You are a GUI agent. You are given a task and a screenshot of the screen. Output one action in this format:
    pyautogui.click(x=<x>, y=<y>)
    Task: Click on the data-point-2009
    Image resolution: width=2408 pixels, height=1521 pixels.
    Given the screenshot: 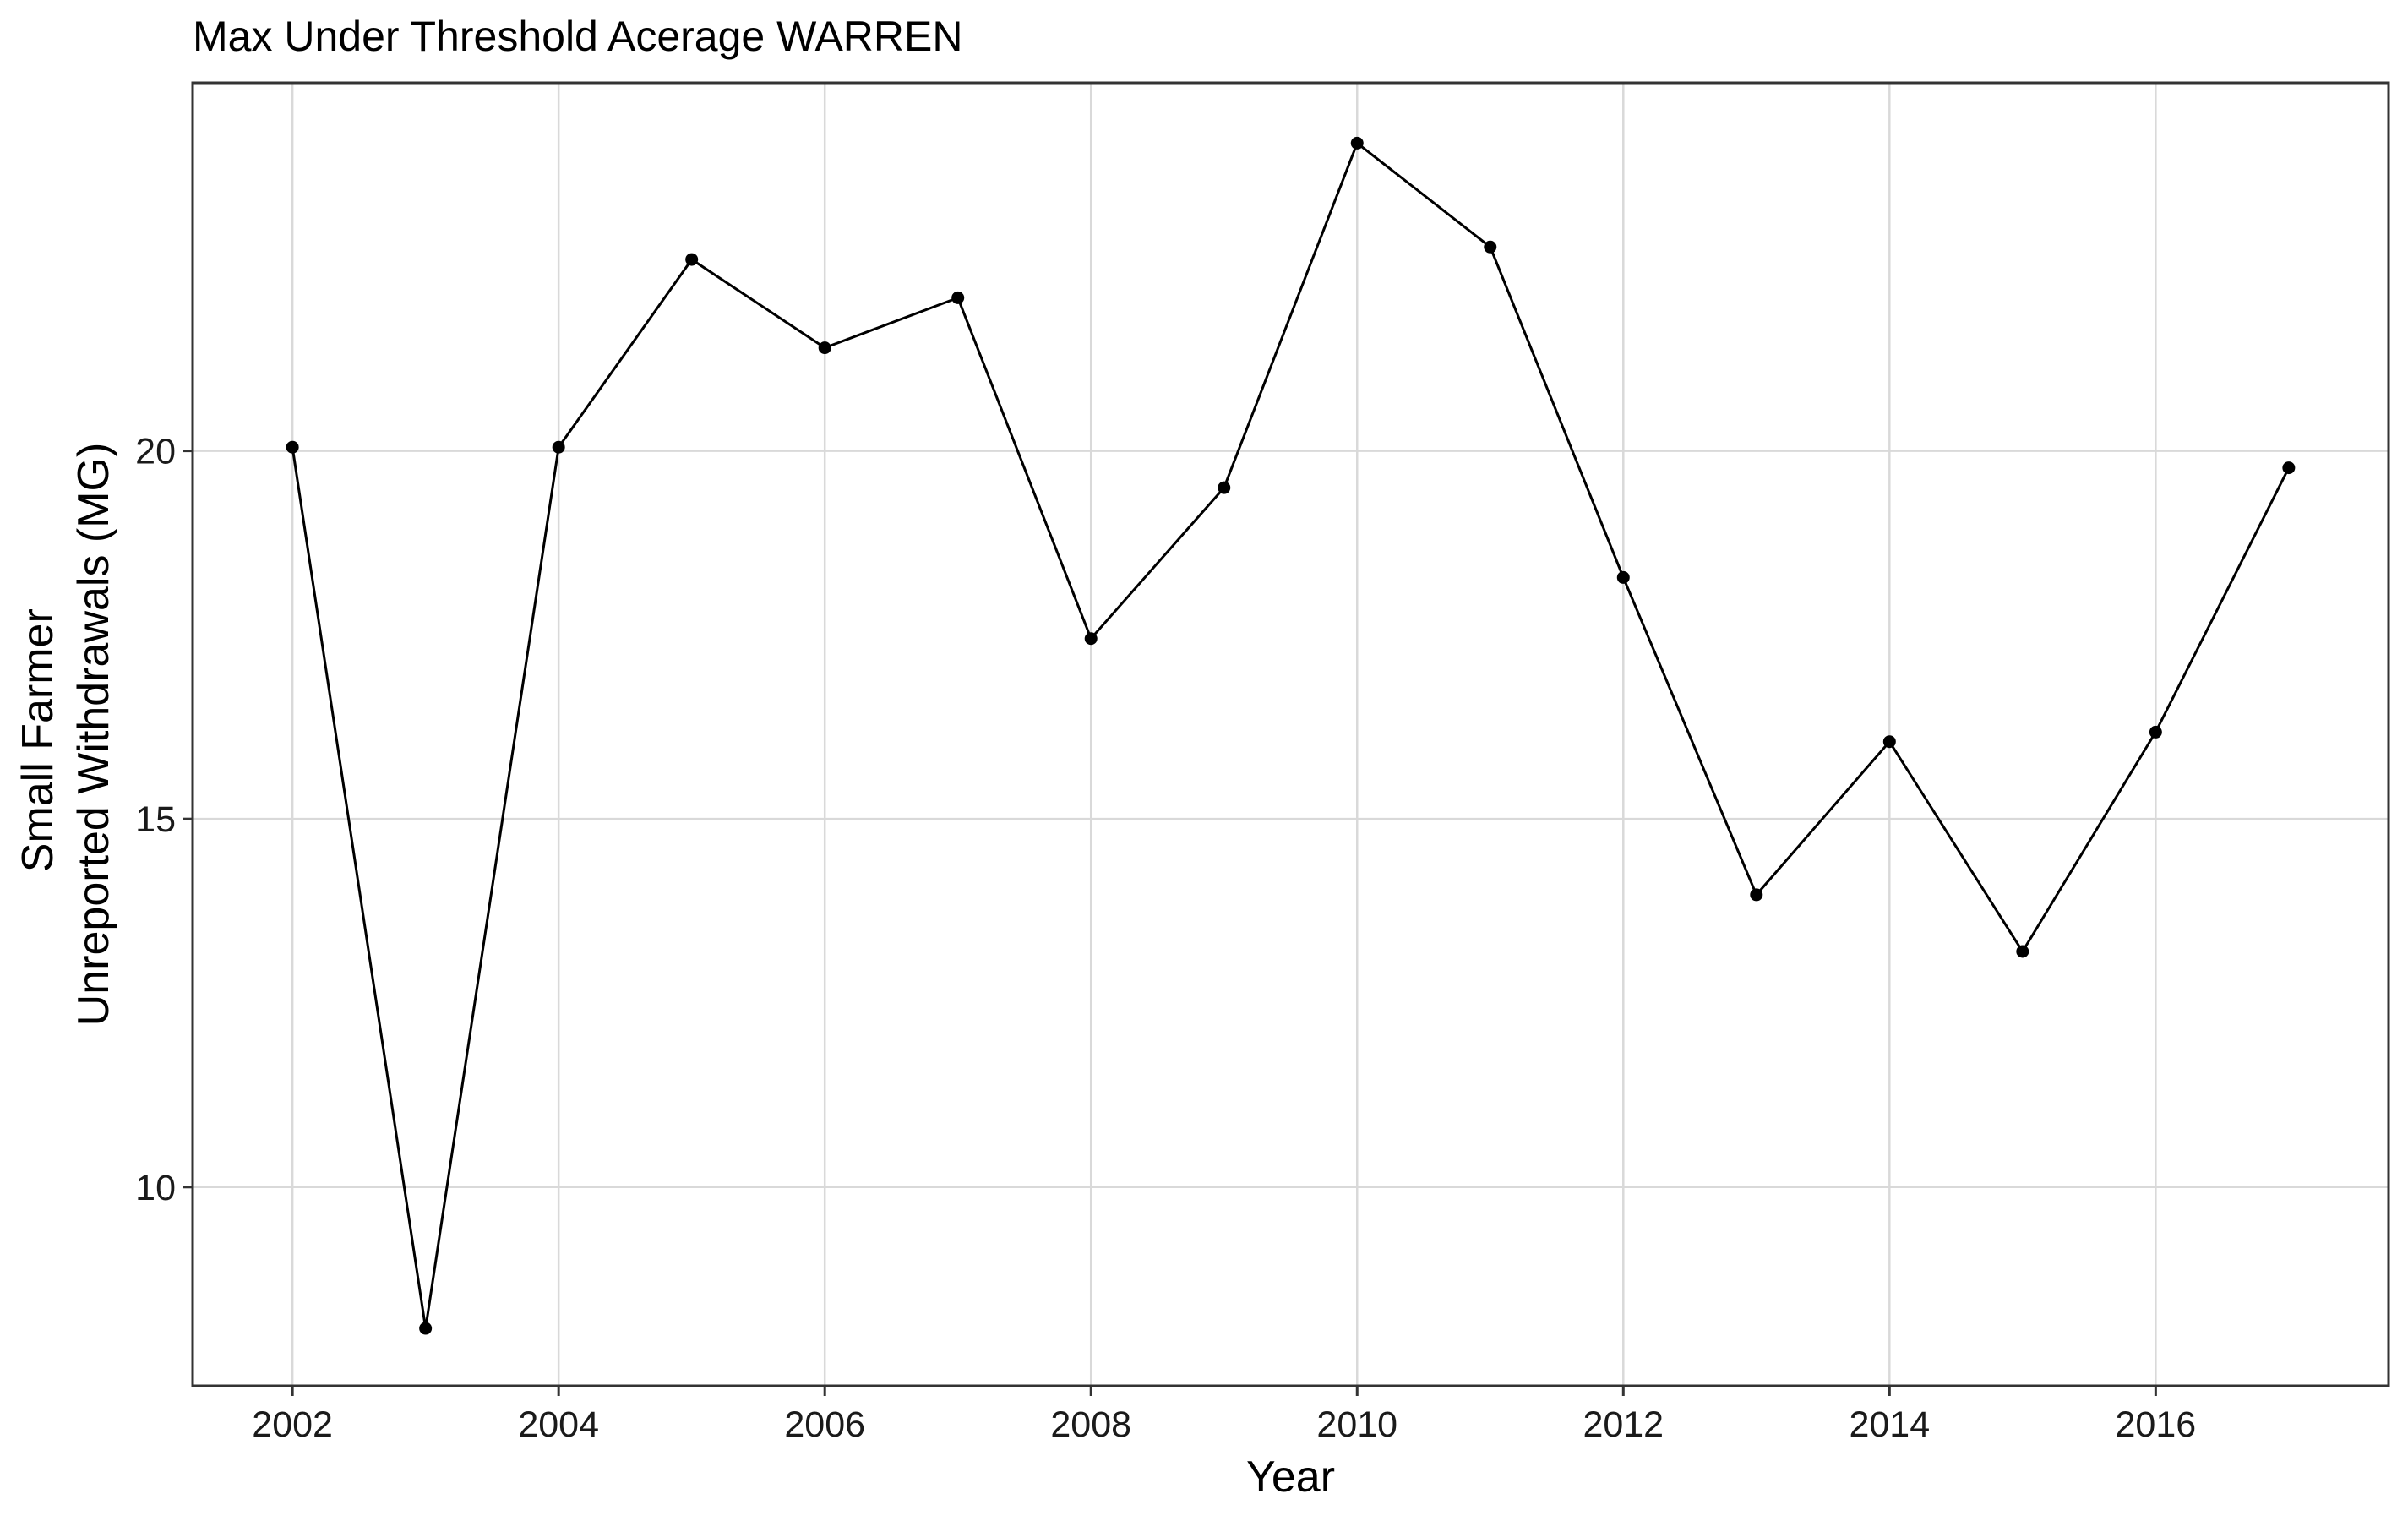 What is the action you would take?
    pyautogui.click(x=1224, y=487)
    